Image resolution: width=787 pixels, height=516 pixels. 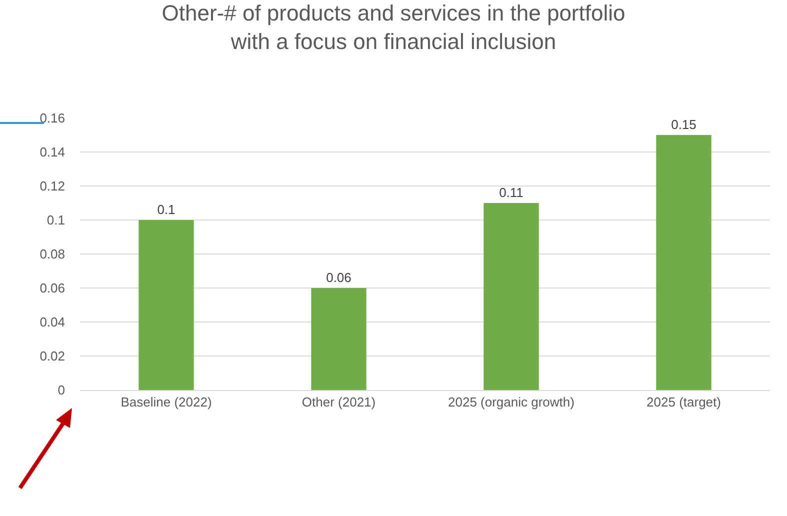 I want to click on y-tick-label: 0.12, so click(x=52, y=186).